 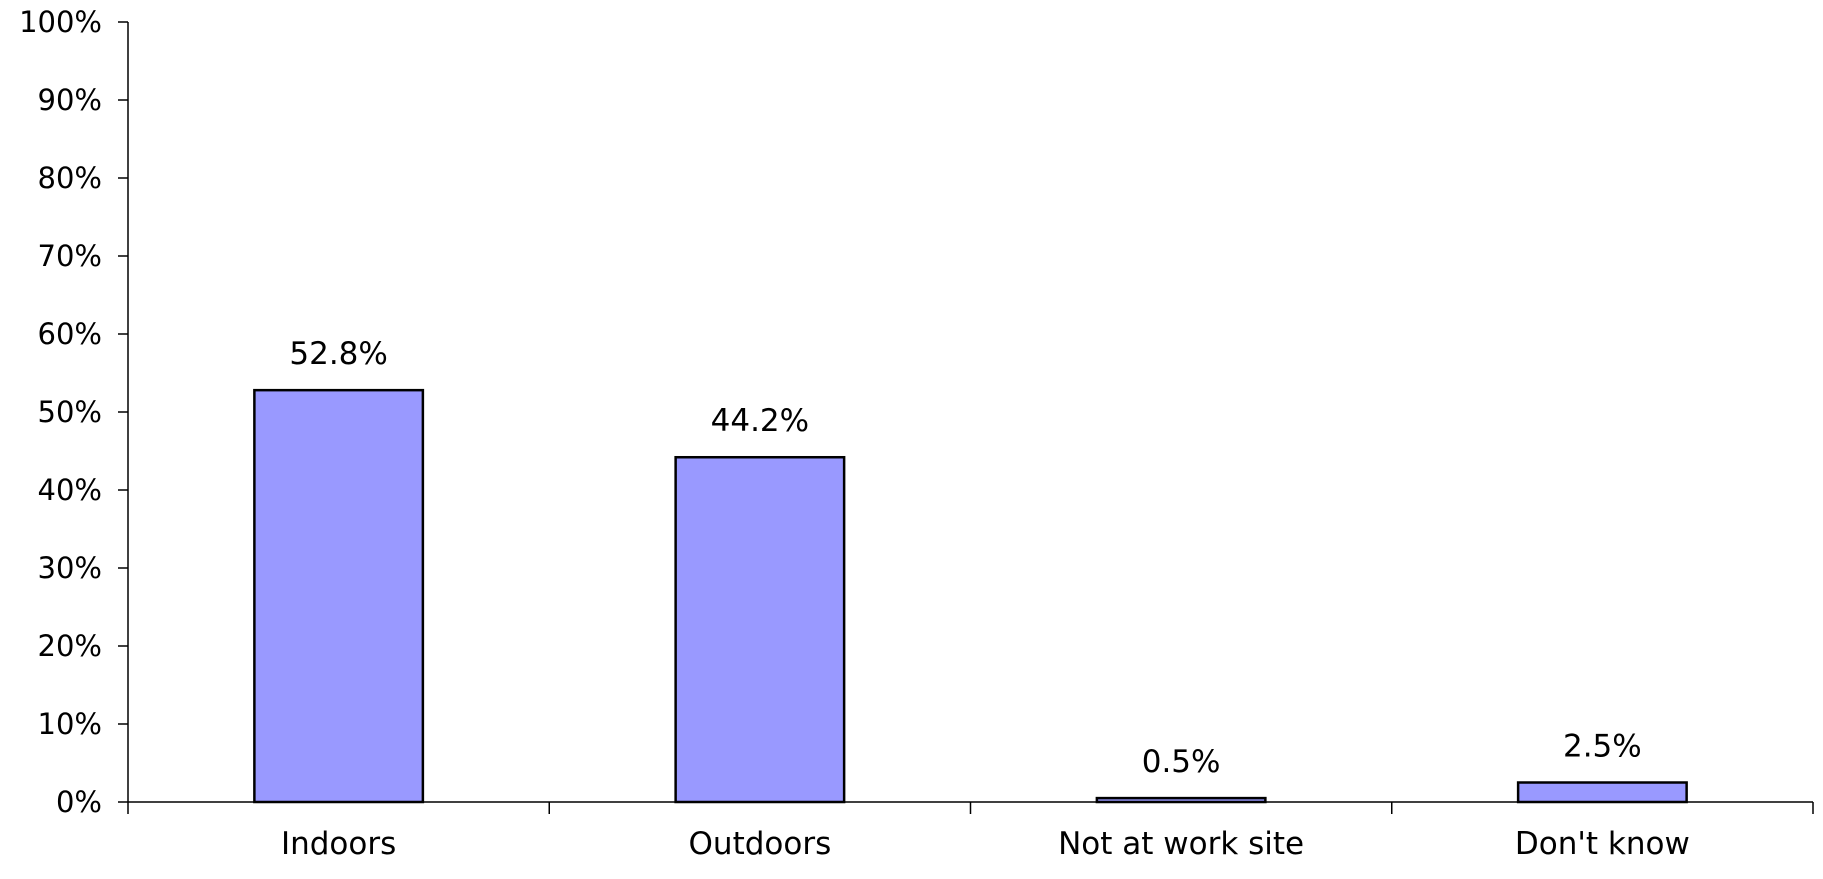 I want to click on y-tick-label: 40%, so click(x=70, y=490).